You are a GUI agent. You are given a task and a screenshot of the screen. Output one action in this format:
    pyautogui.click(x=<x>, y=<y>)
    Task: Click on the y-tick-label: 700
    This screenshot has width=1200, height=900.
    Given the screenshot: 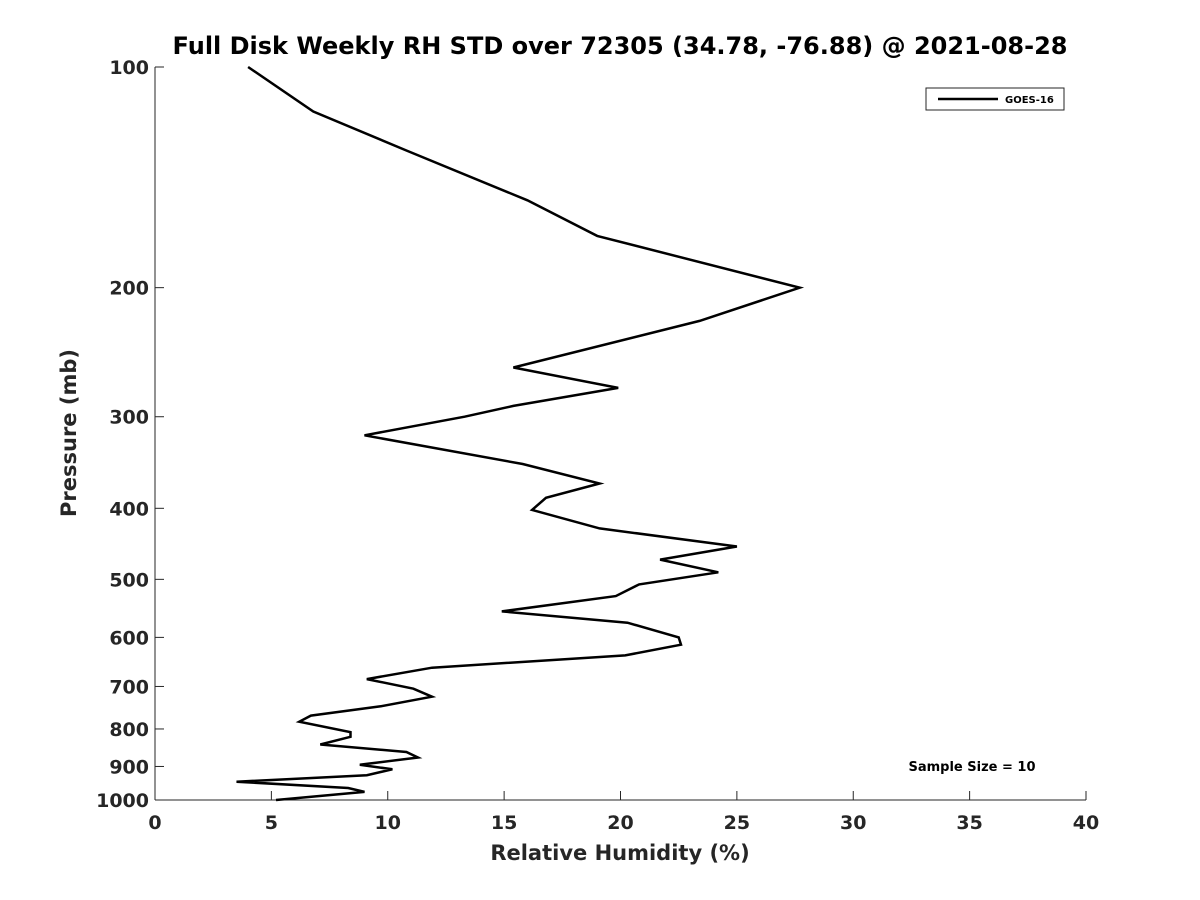 What is the action you would take?
    pyautogui.click(x=129, y=687)
    